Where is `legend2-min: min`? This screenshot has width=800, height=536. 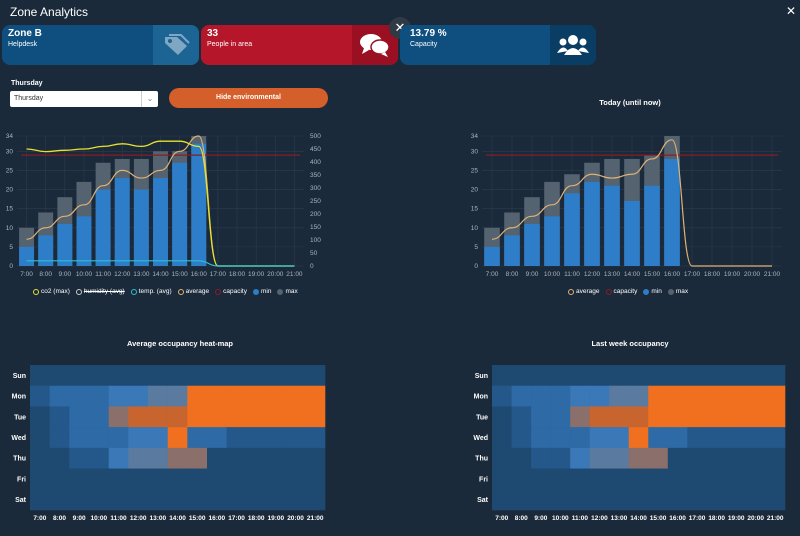
legend2-min: min is located at coordinates (652, 291).